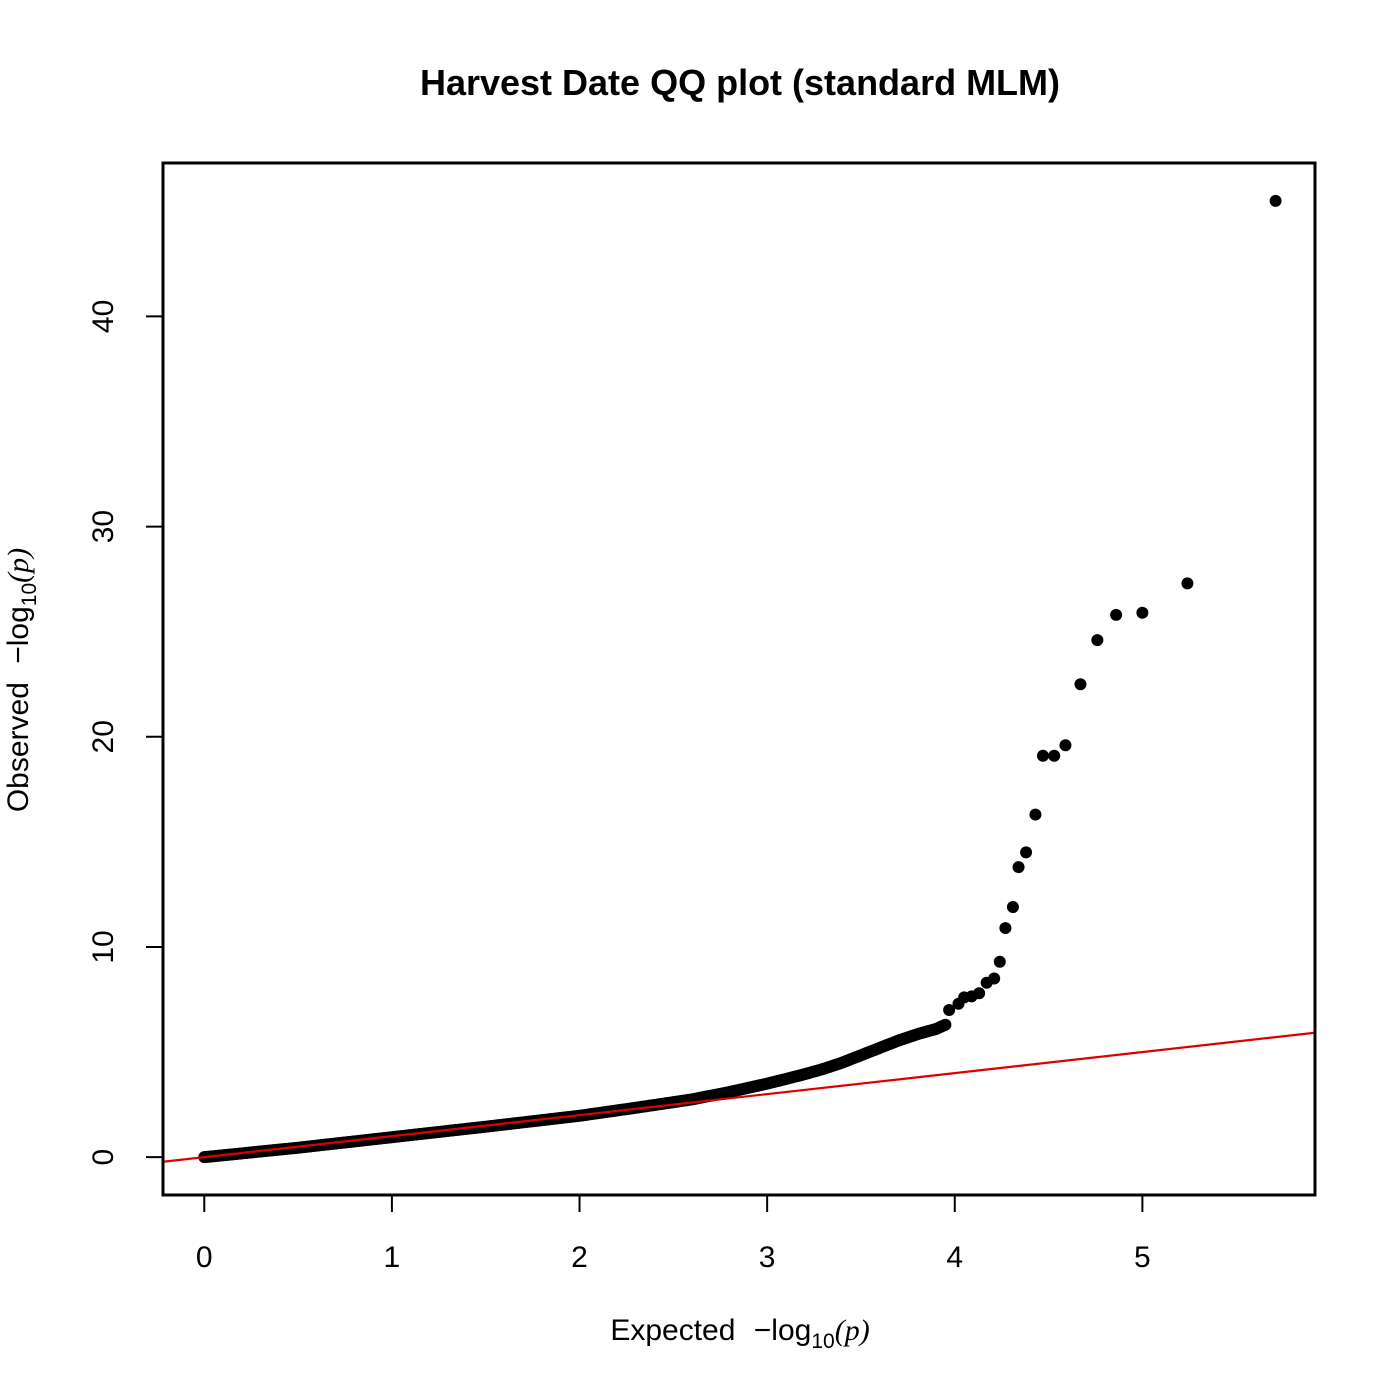 The image size is (1400, 1400). I want to click on y-axis-label-open: (, so click(18, 577).